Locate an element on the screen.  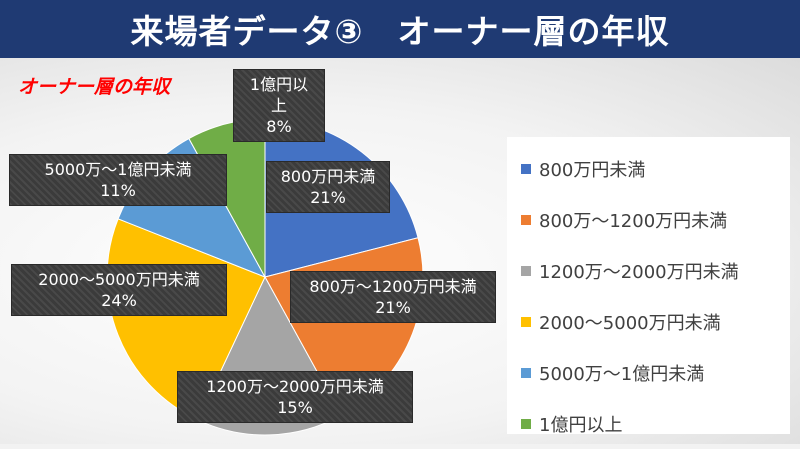
data-label-800man-miman: 800万円未満 21% is located at coordinates (328, 187).